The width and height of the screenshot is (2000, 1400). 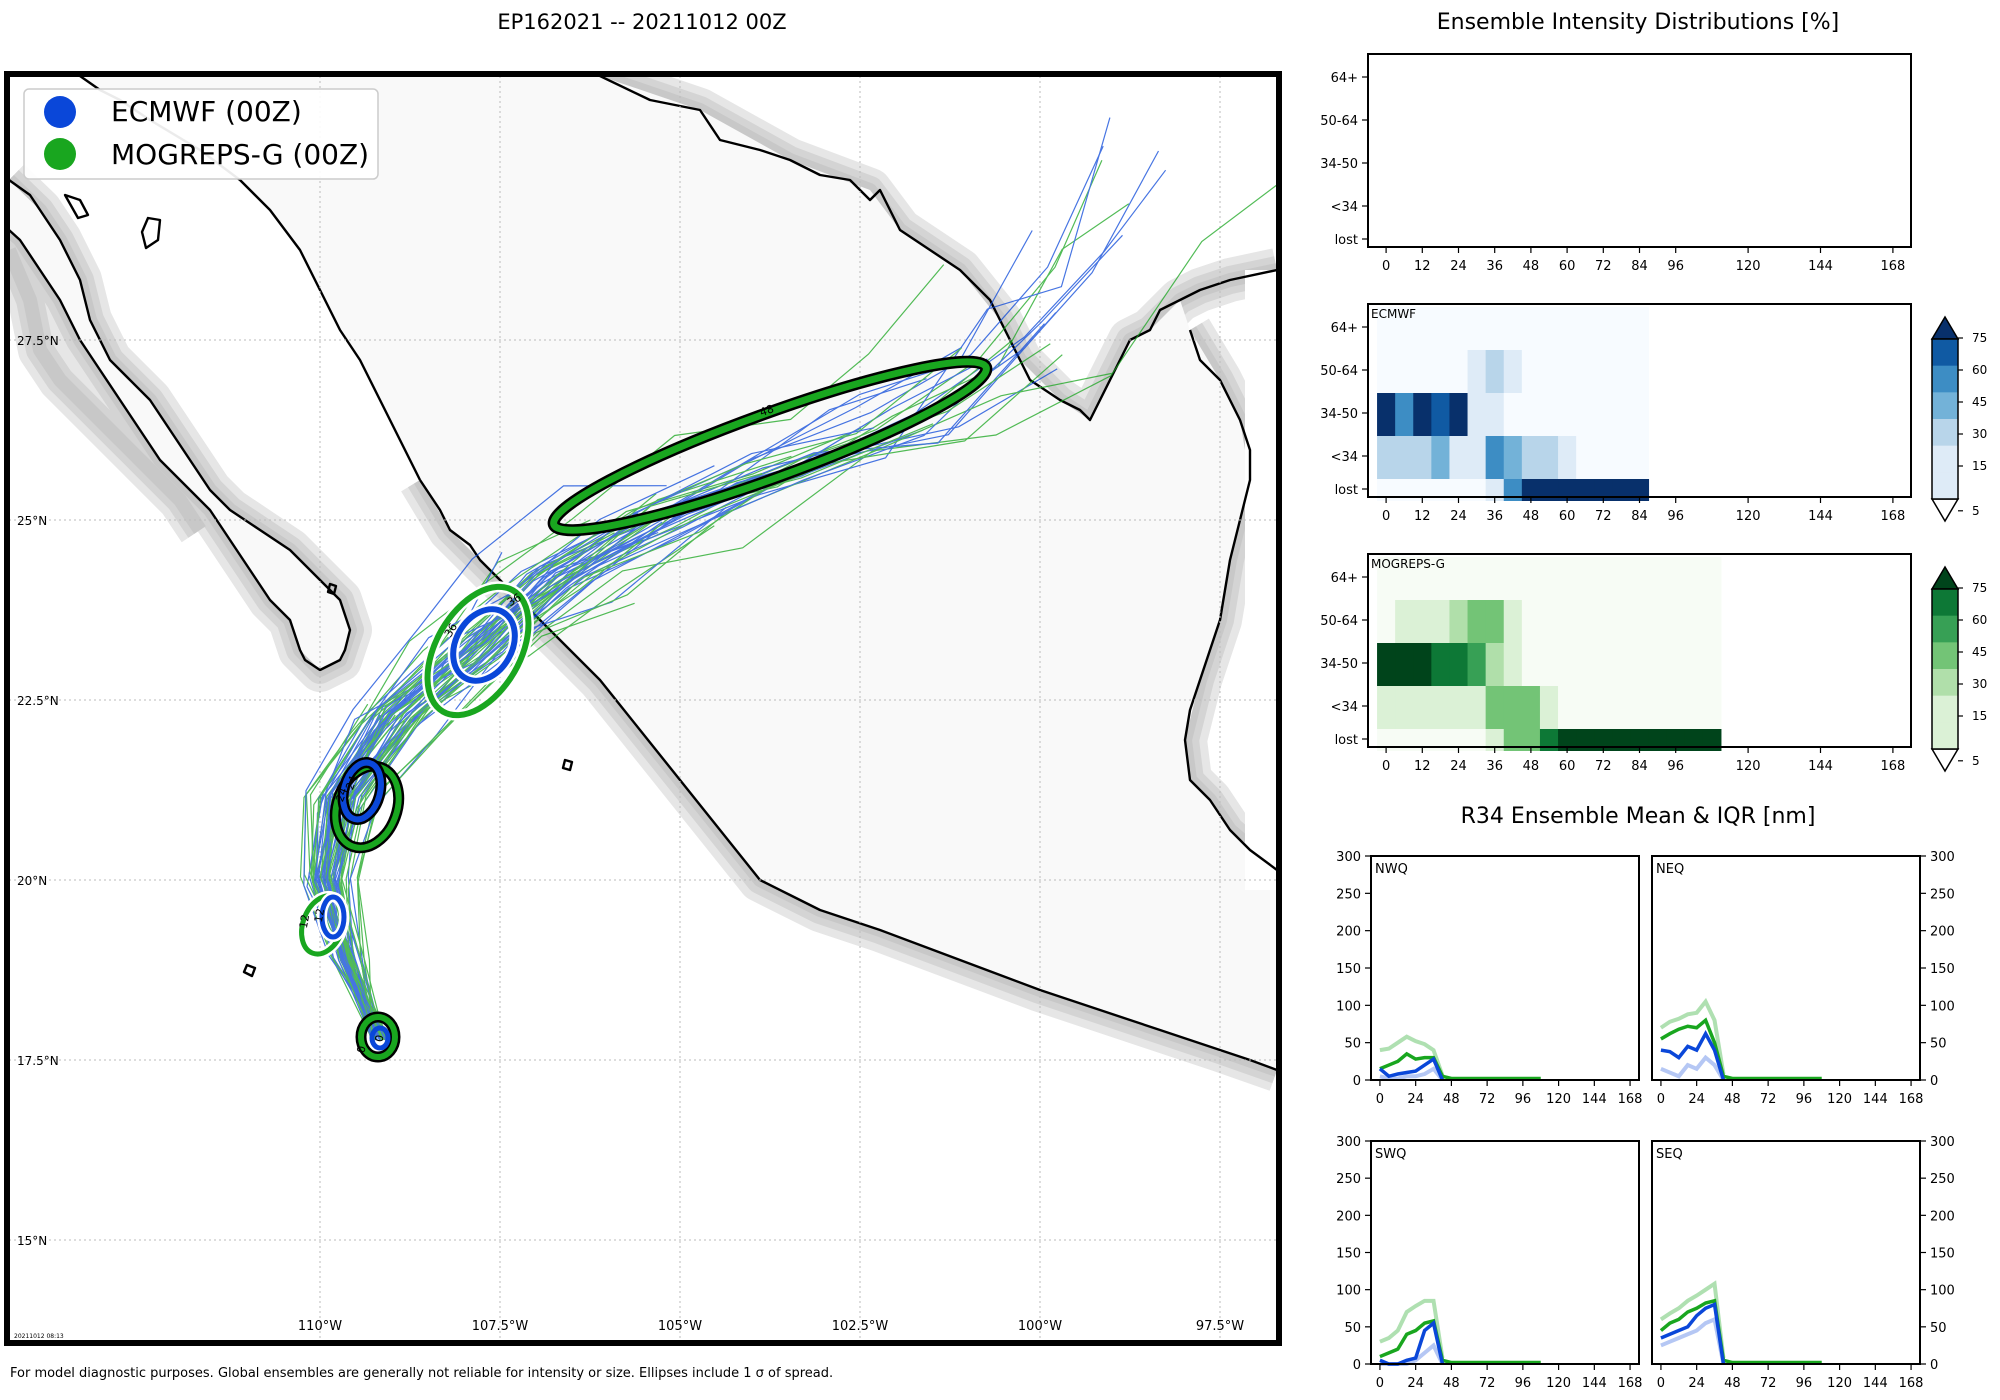 What do you see at coordinates (514, 600) in the screenshot?
I see `ellipse-label: 36` at bounding box center [514, 600].